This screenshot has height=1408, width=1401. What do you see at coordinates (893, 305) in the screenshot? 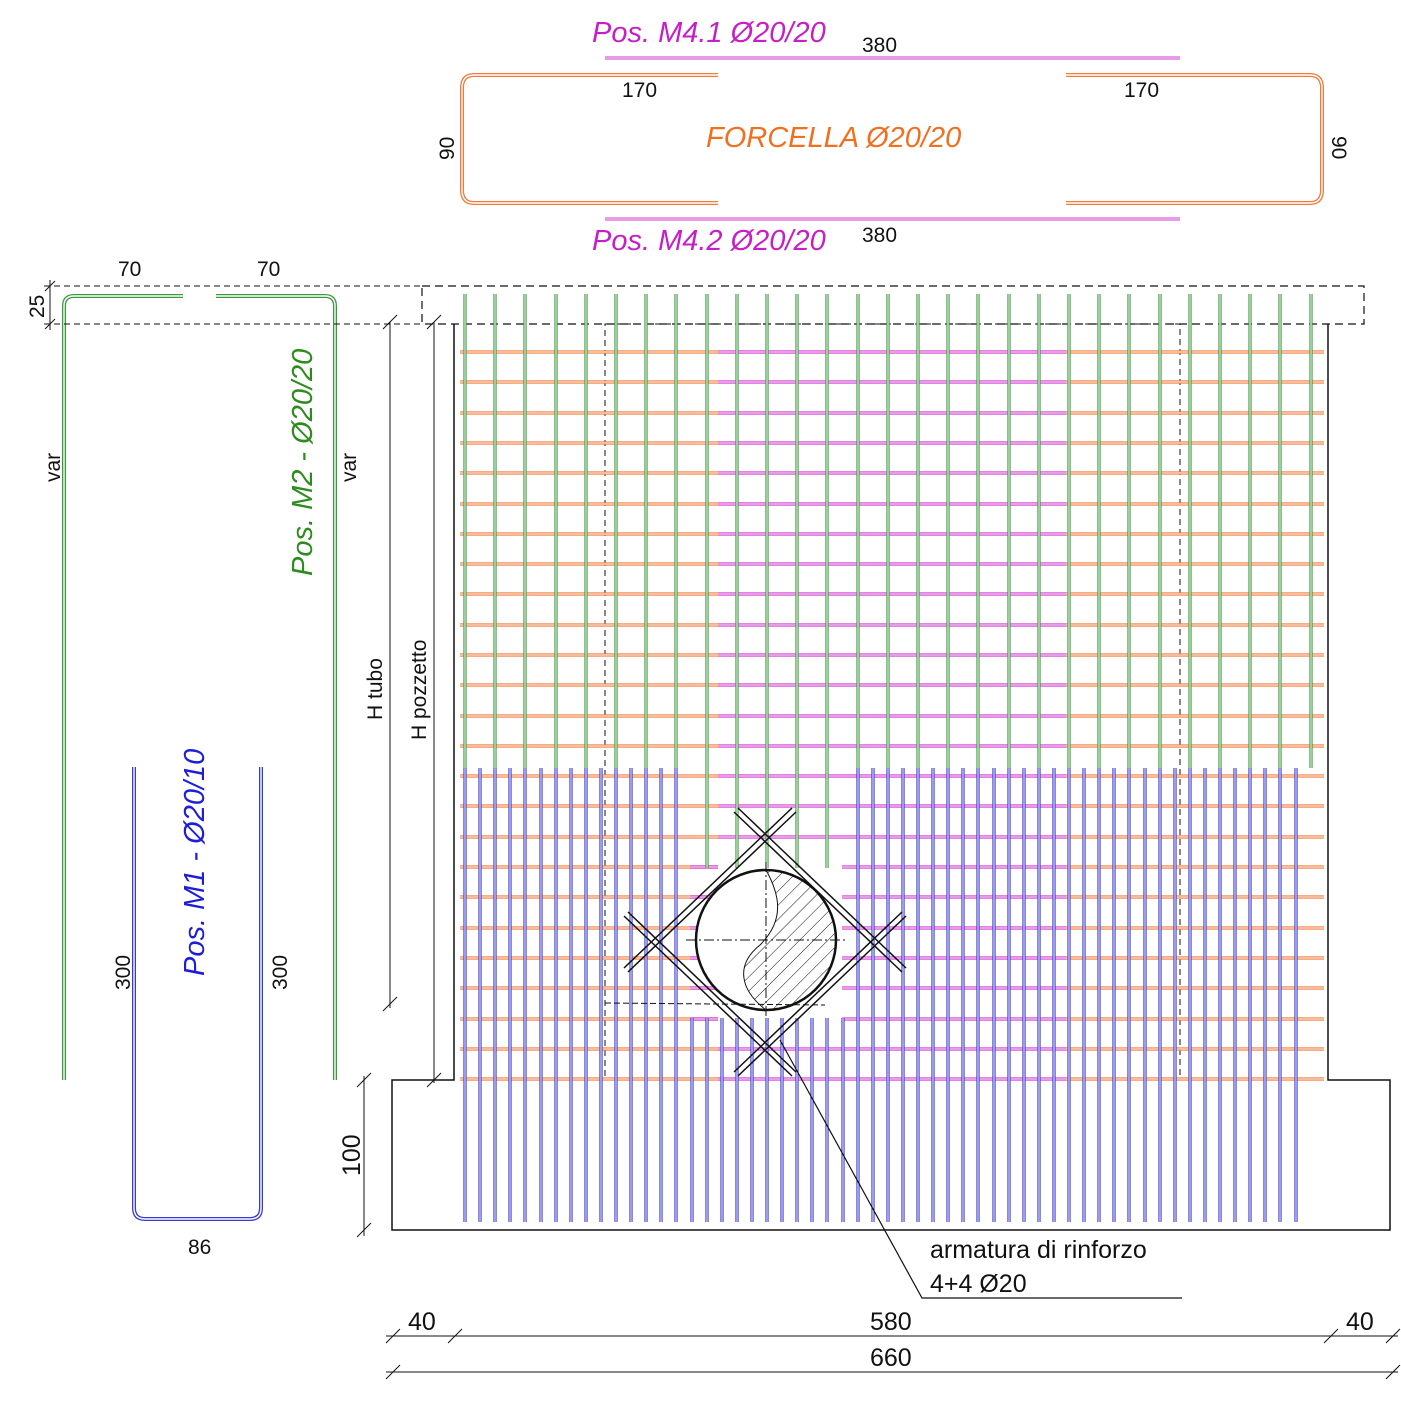
I see `top-cap` at bounding box center [893, 305].